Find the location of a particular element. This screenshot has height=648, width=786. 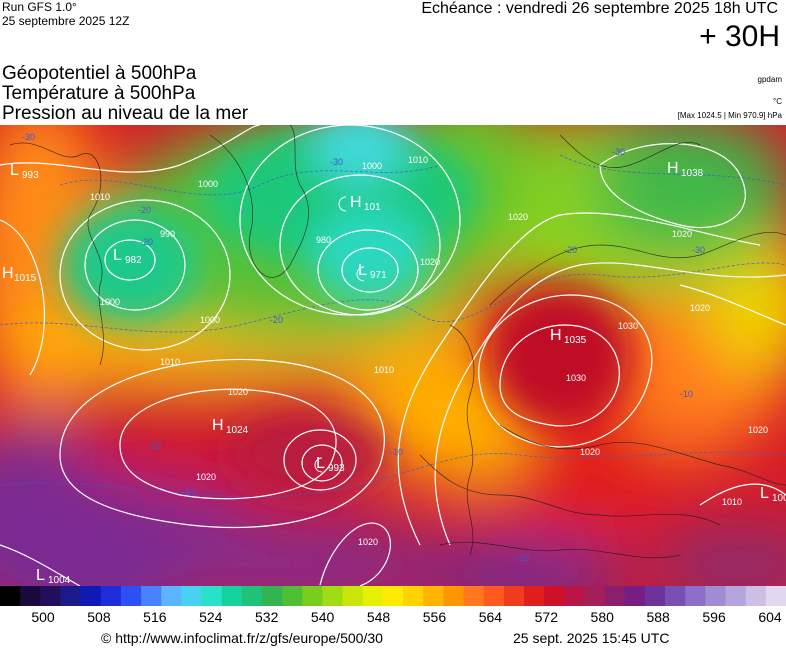

svg-text: 1004 is located at coordinates (59, 580).